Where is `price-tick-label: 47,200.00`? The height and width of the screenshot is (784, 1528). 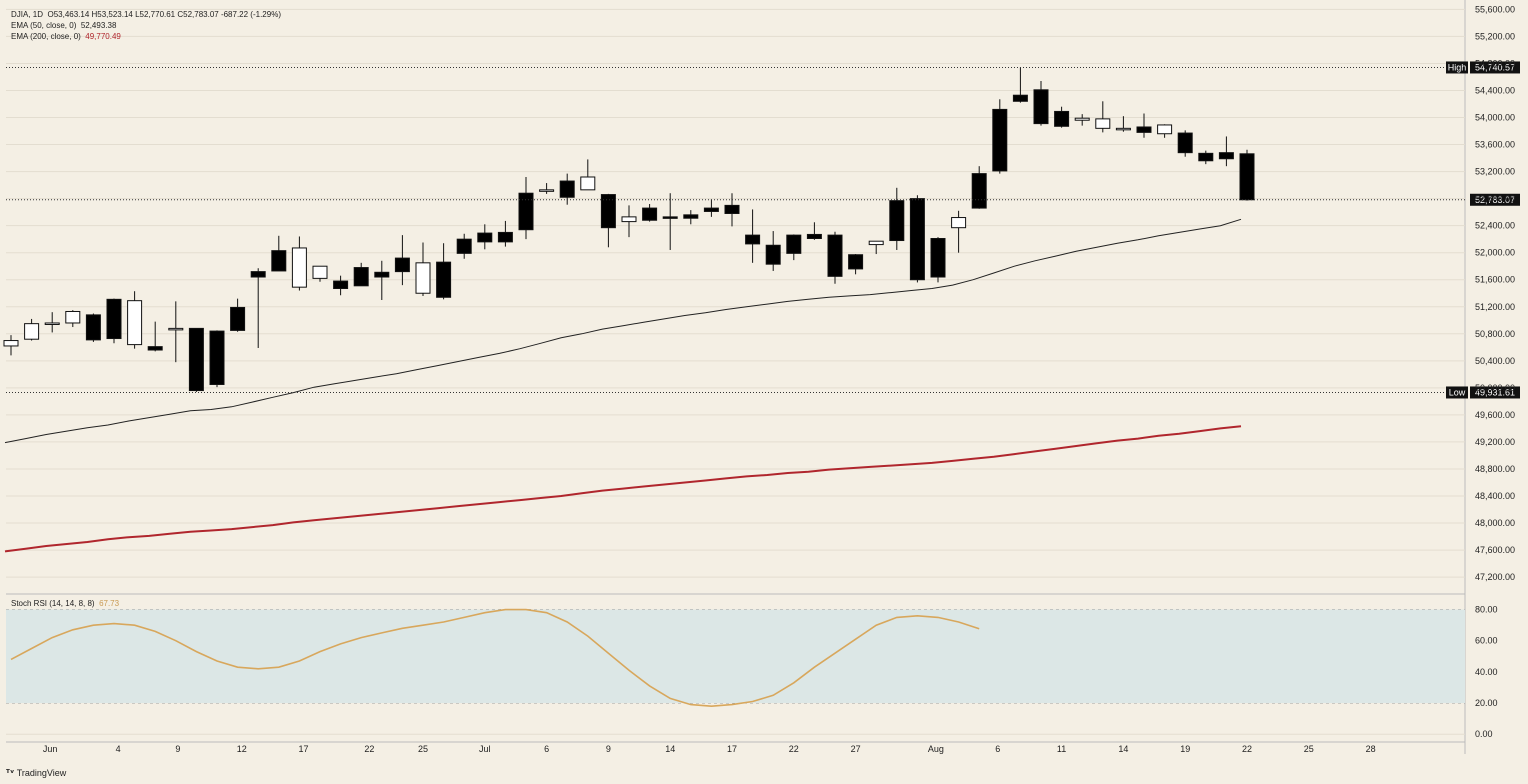 price-tick-label: 47,200.00 is located at coordinates (1495, 577).